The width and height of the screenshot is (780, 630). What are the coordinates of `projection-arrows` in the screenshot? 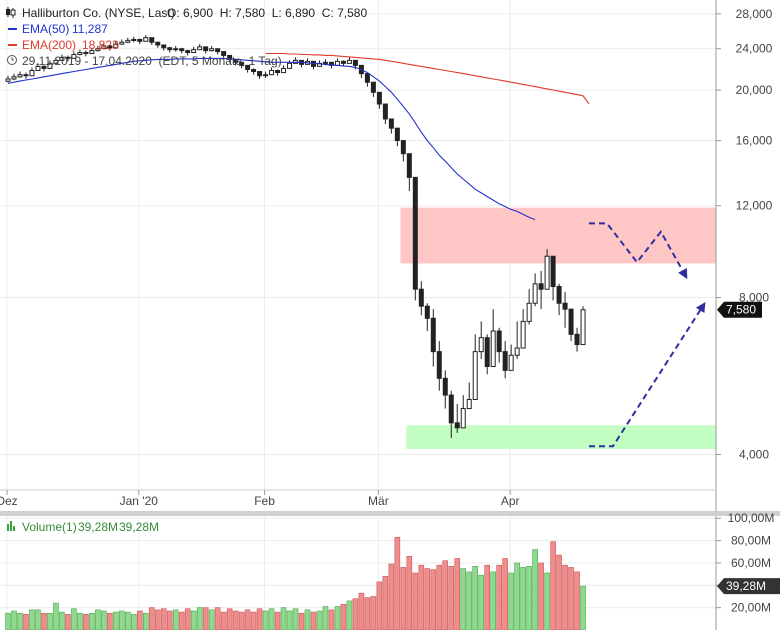 It's located at (647, 335).